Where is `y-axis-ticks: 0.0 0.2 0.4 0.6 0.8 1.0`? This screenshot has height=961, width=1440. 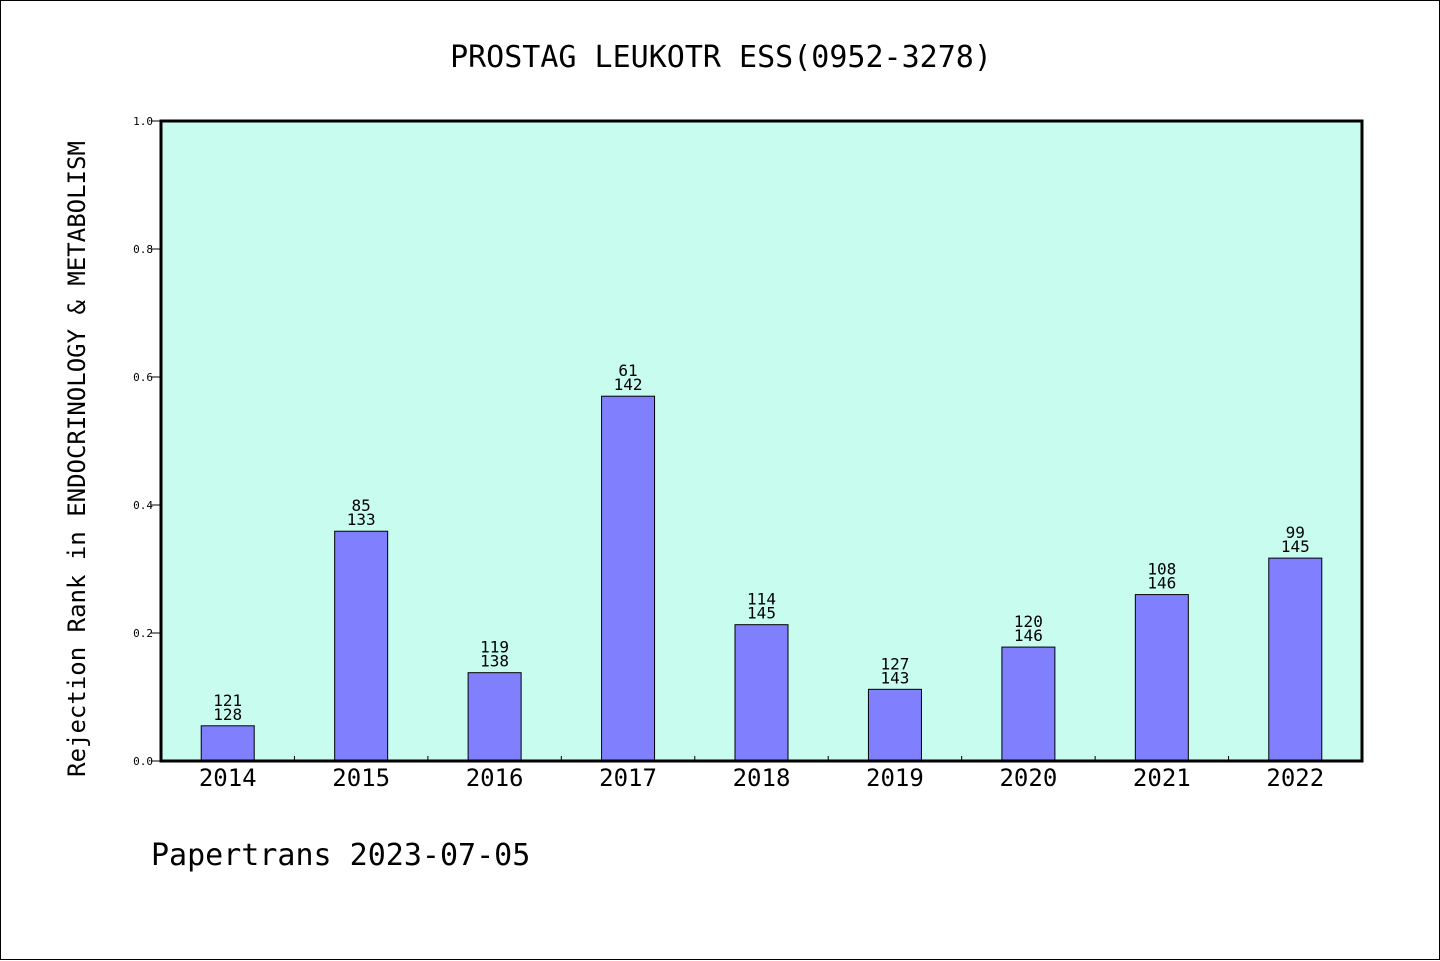
y-axis-ticks: 0.0 0.2 0.4 0.6 0.8 1.0 is located at coordinates (147, 441).